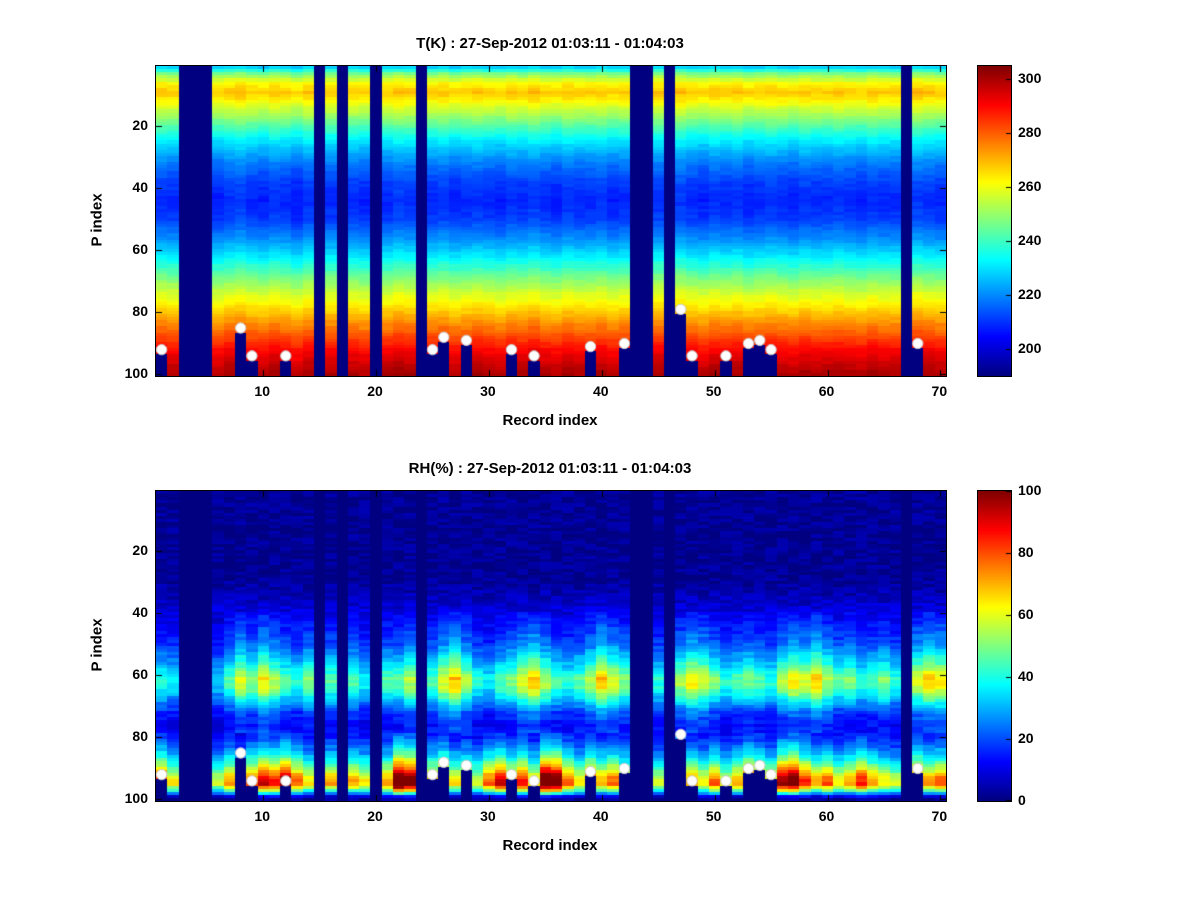  Describe the element at coordinates (1030, 132) in the screenshot. I see `colorbar-tick-label: 280` at that location.